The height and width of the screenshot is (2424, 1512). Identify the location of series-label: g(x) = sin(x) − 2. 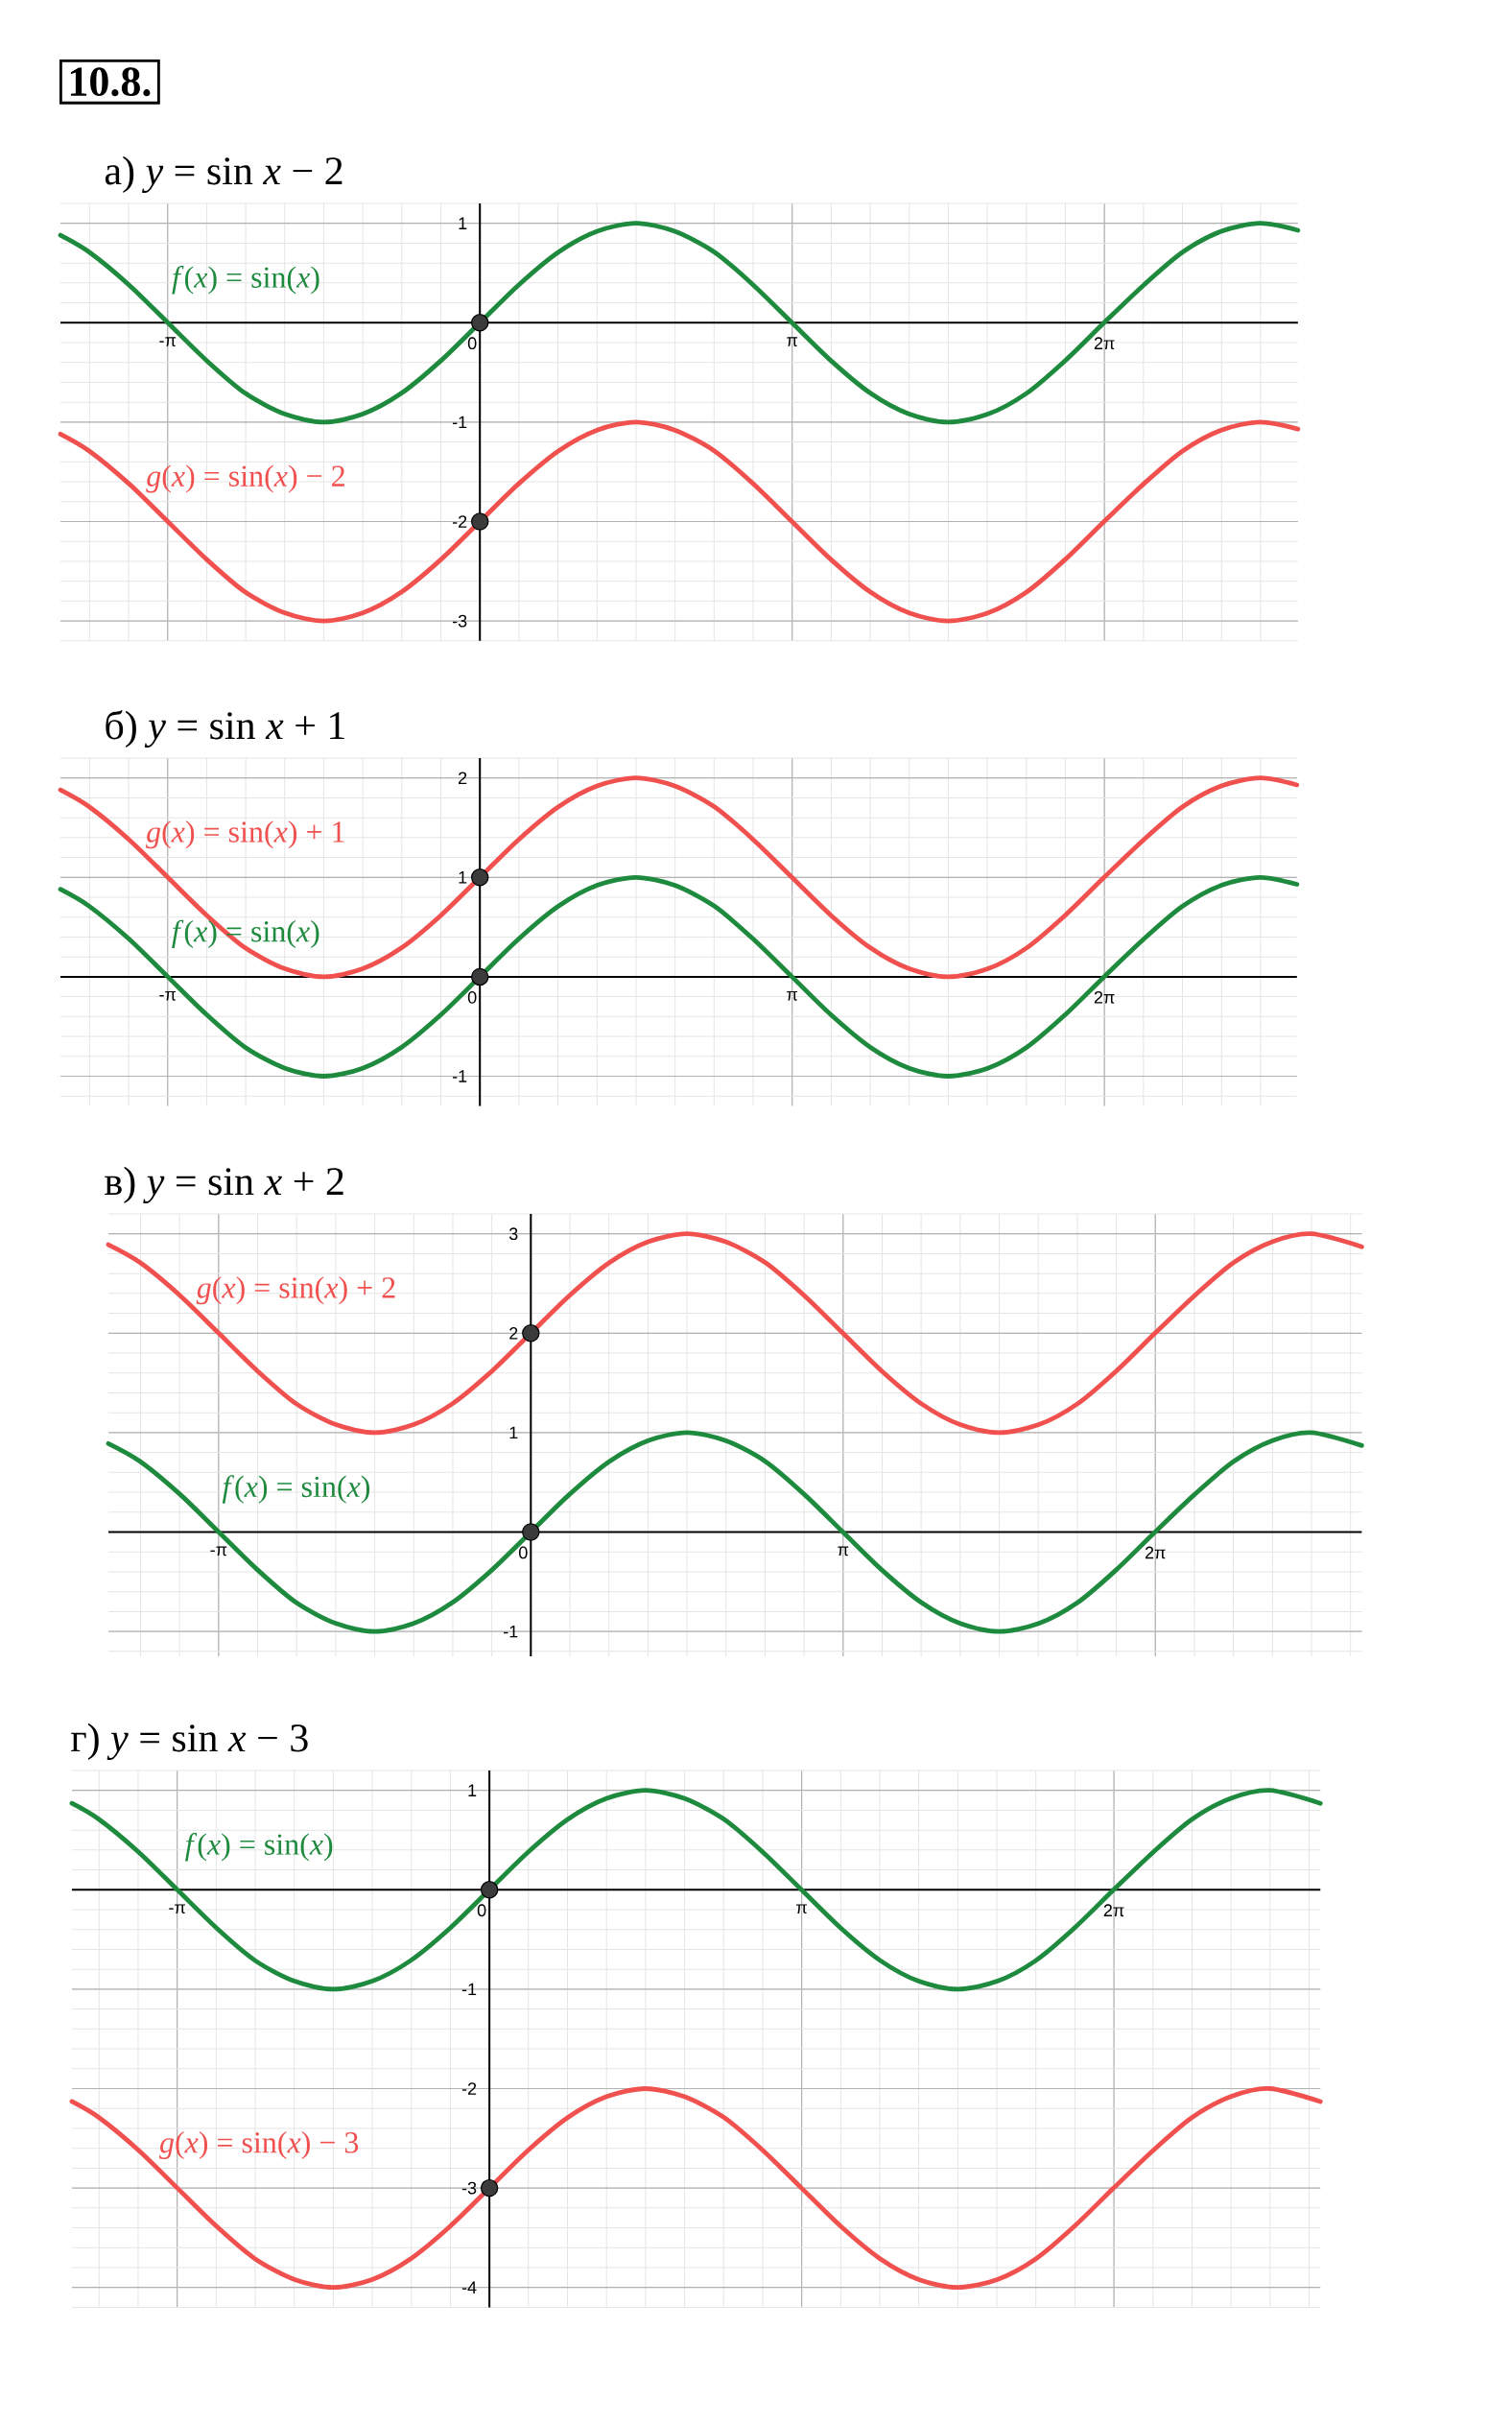
(245, 478).